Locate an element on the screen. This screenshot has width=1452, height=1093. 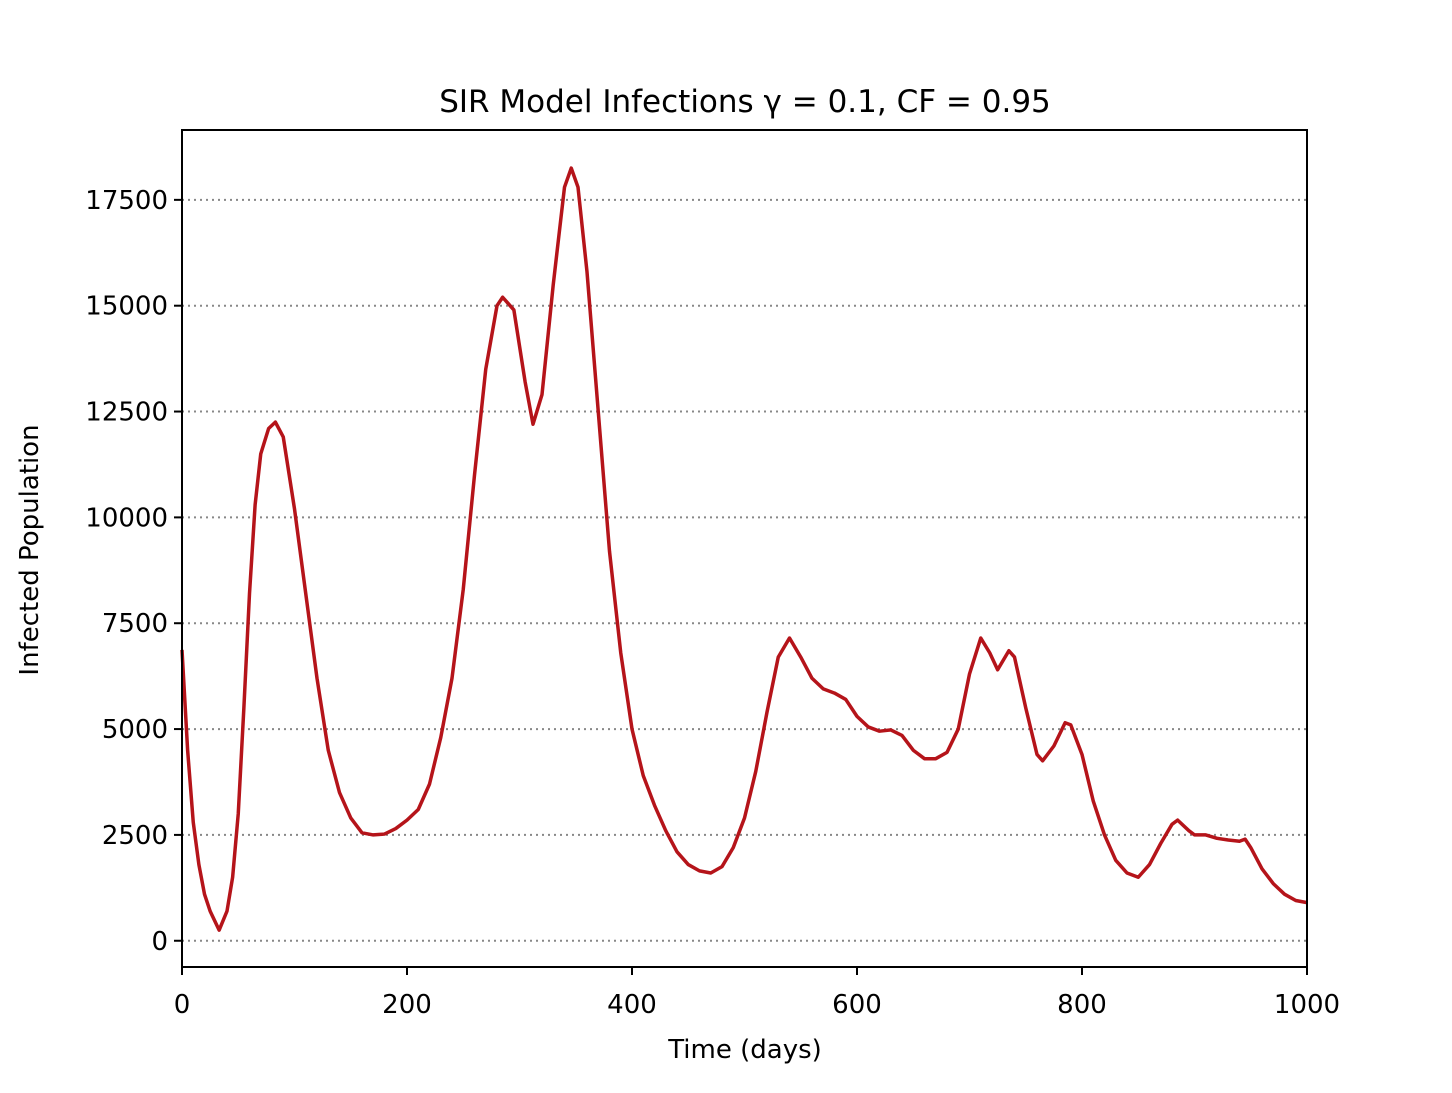
x-tick-label: 200 is located at coordinates (407, 1005).